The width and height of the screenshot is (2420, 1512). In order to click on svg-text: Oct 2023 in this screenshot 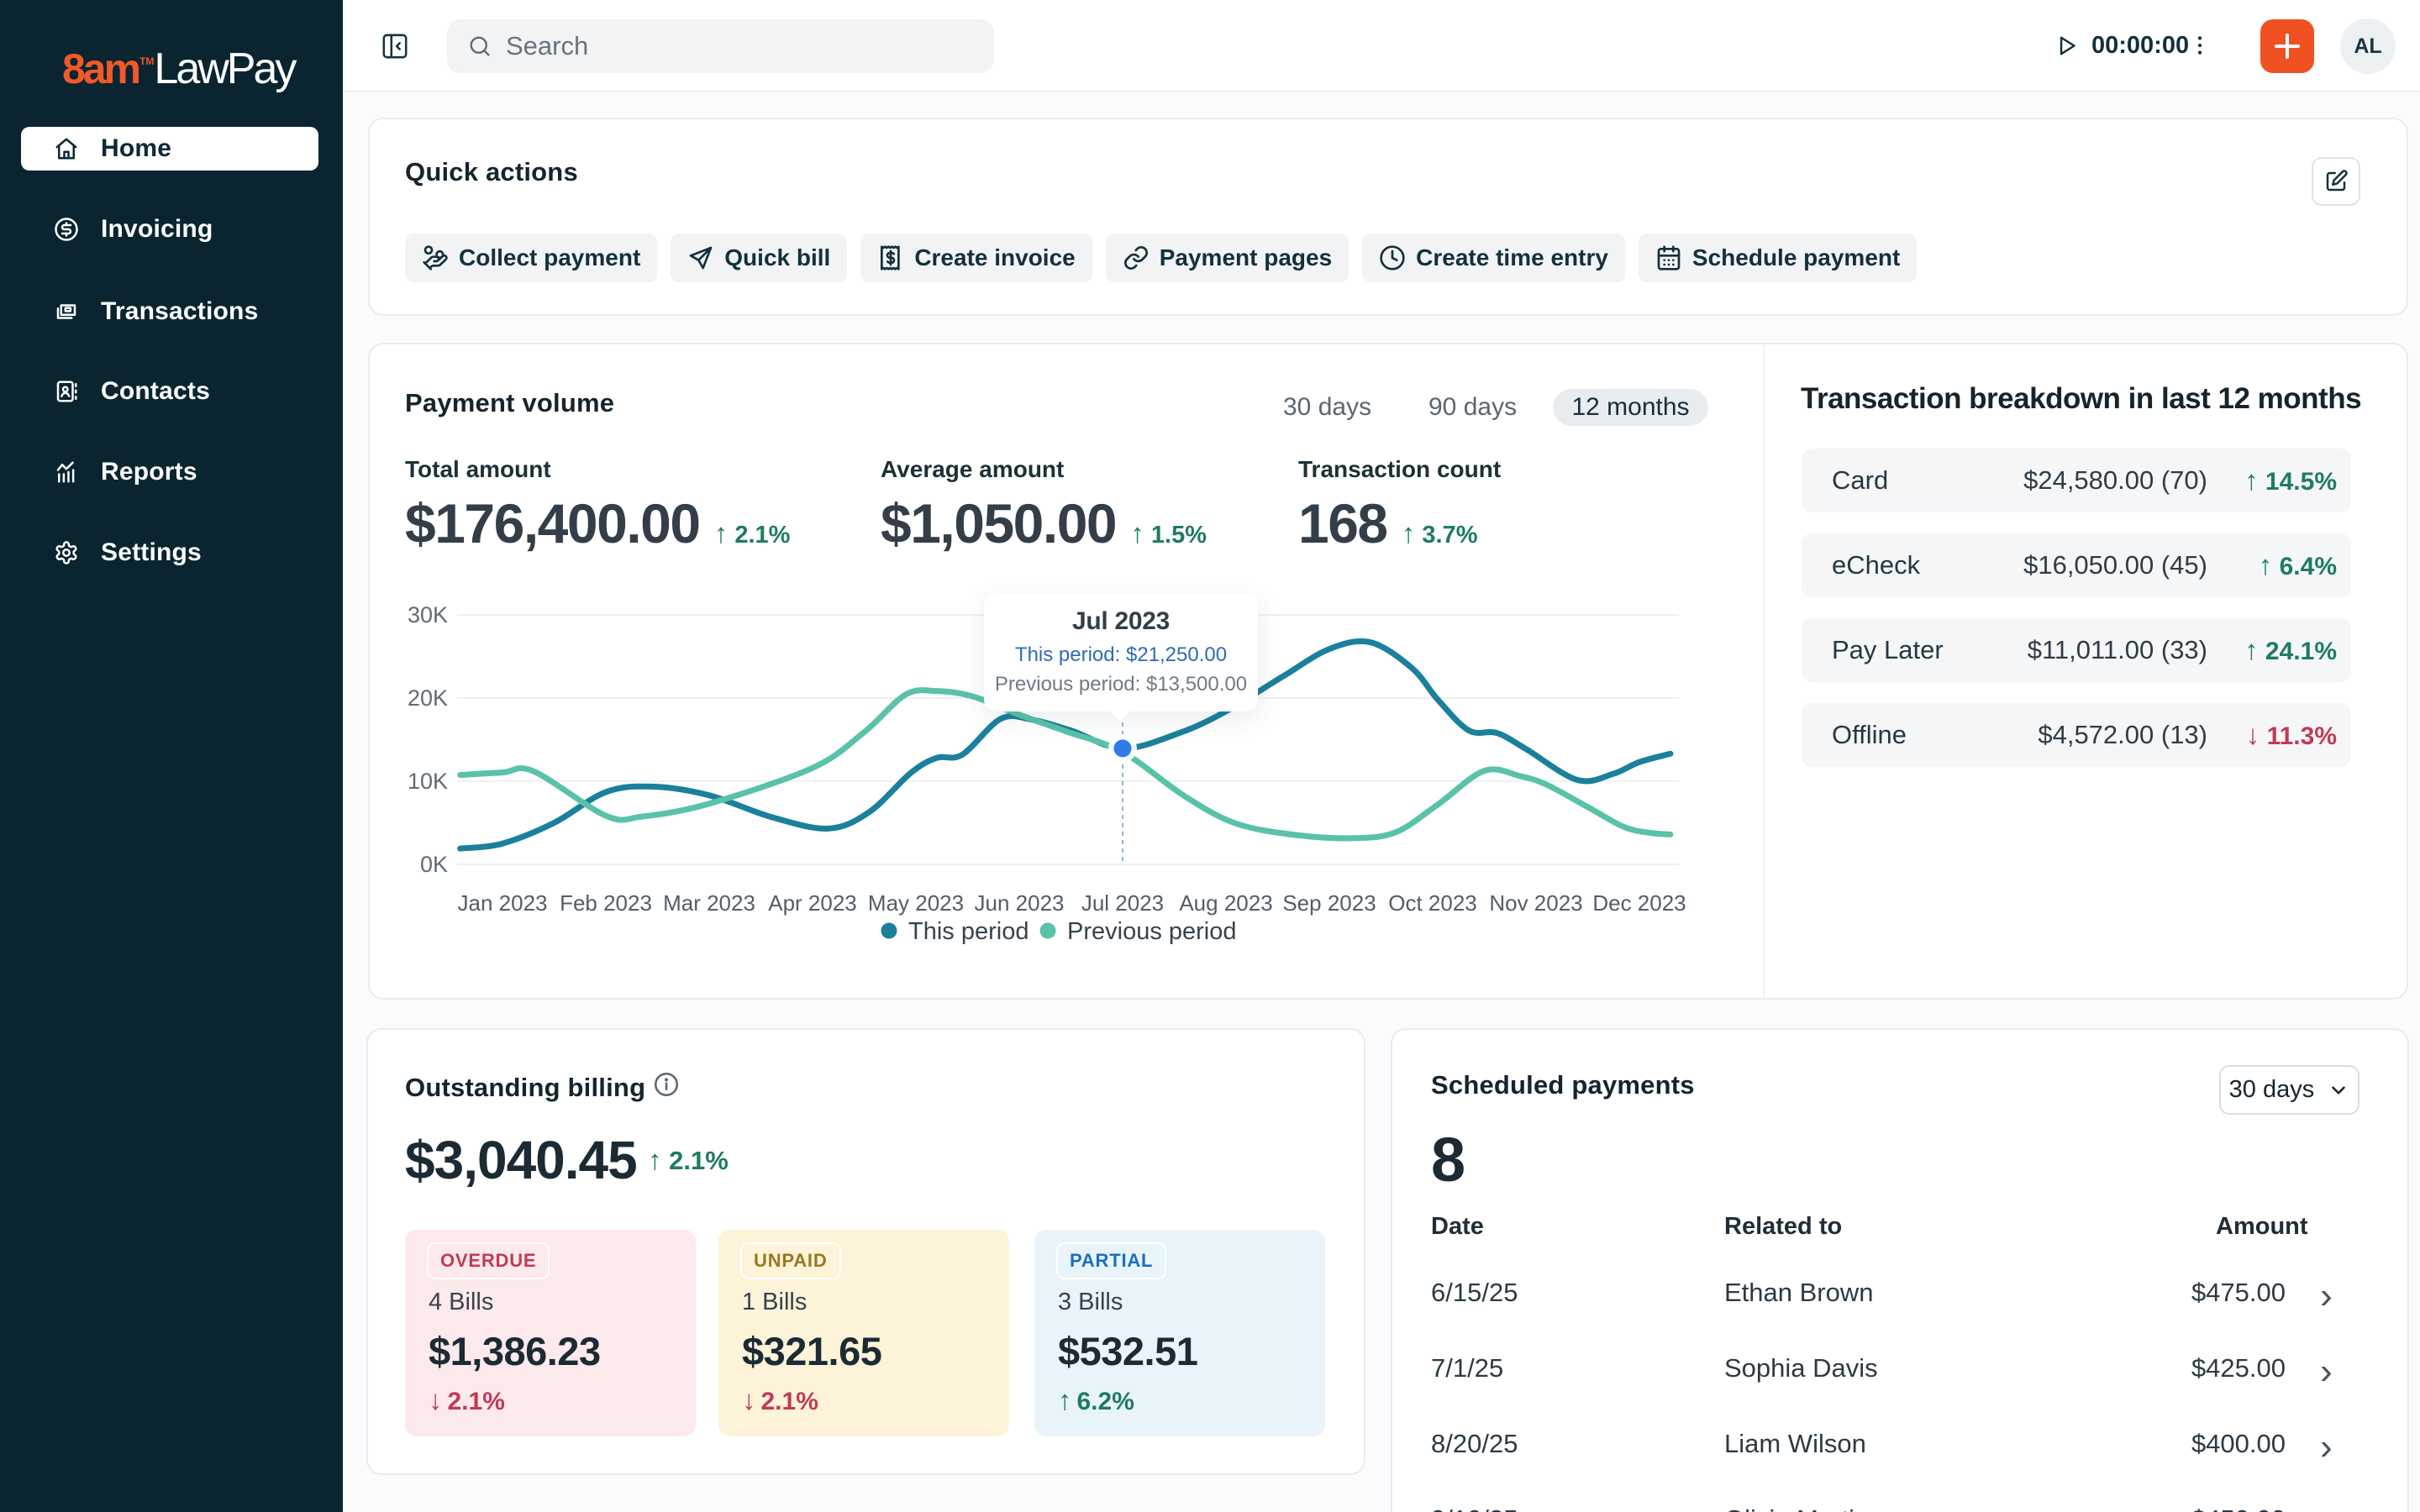, I will do `click(1433, 903)`.